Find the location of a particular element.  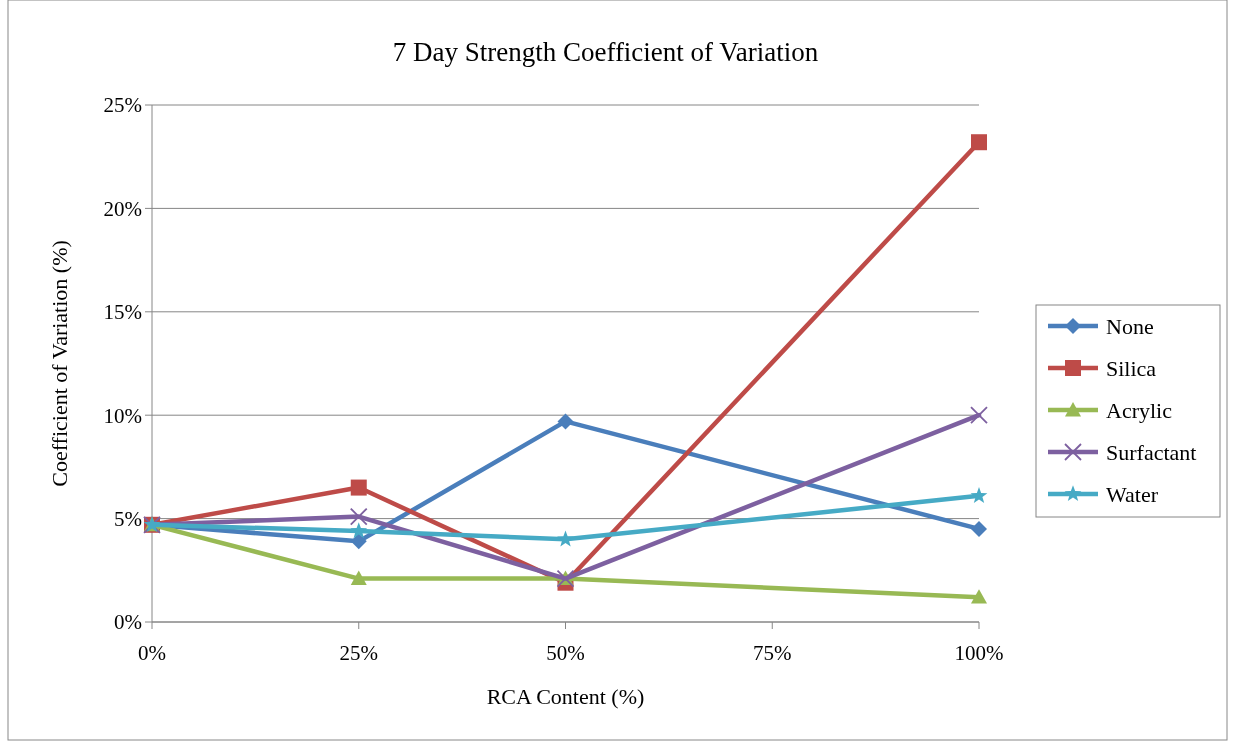

y-tick-label: 25% is located at coordinates (122, 105).